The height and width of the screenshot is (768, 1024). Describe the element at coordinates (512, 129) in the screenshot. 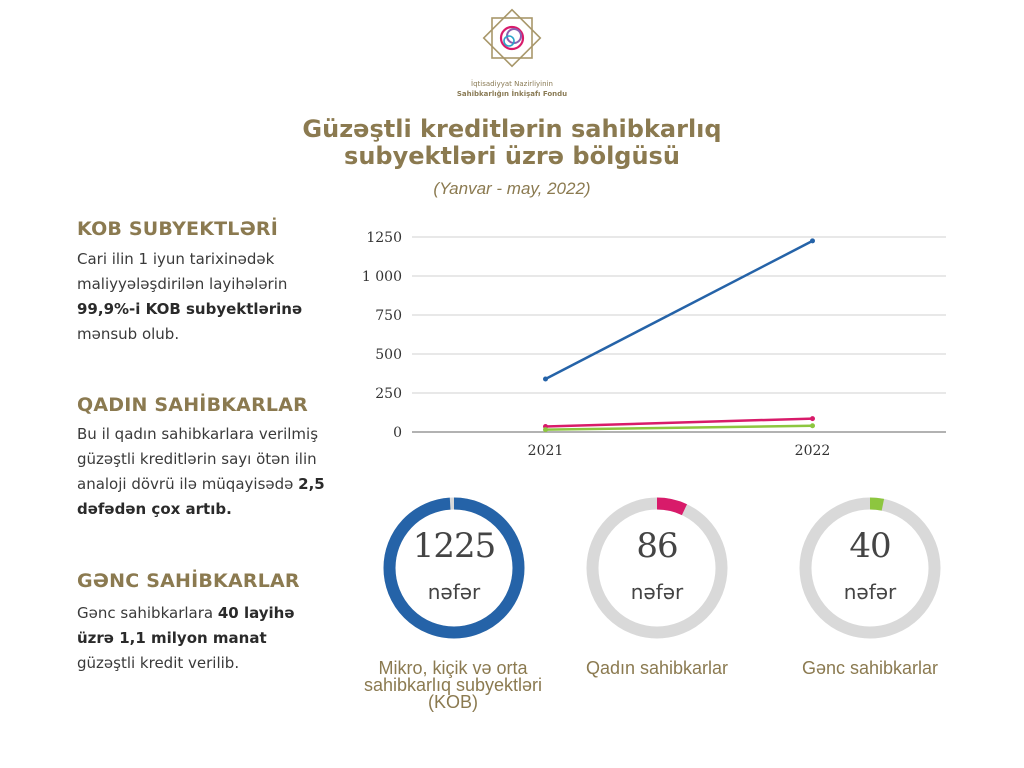

I see `title-line1: Güzəştli kreditlərin sahibkarlıq` at that location.